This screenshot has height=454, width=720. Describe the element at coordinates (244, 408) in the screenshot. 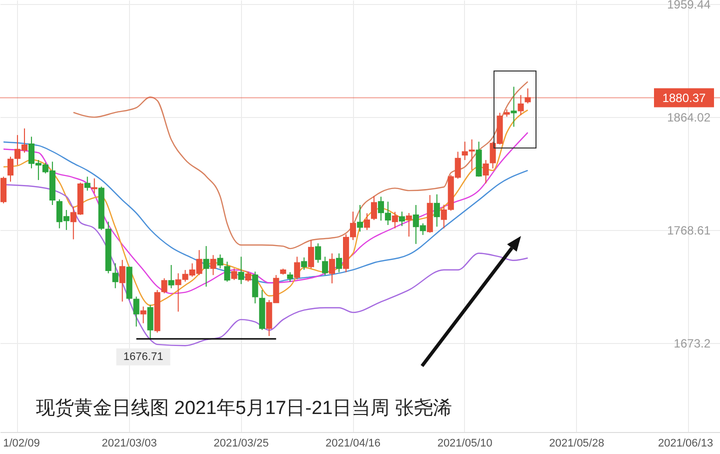

I see `text: 现货黄金日线图 2021年5月17日-21日当周 张尧浠` at that location.